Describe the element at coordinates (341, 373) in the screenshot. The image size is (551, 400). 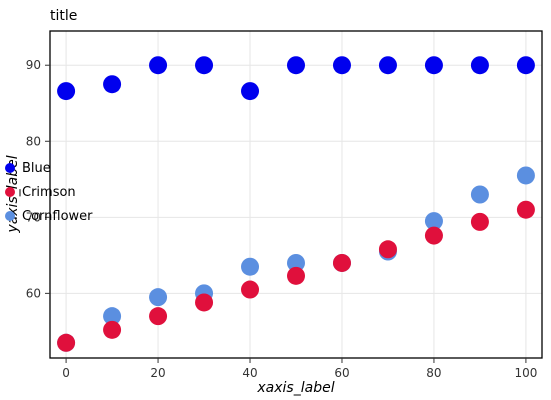
I see `x-tick-label: 60` at that location.